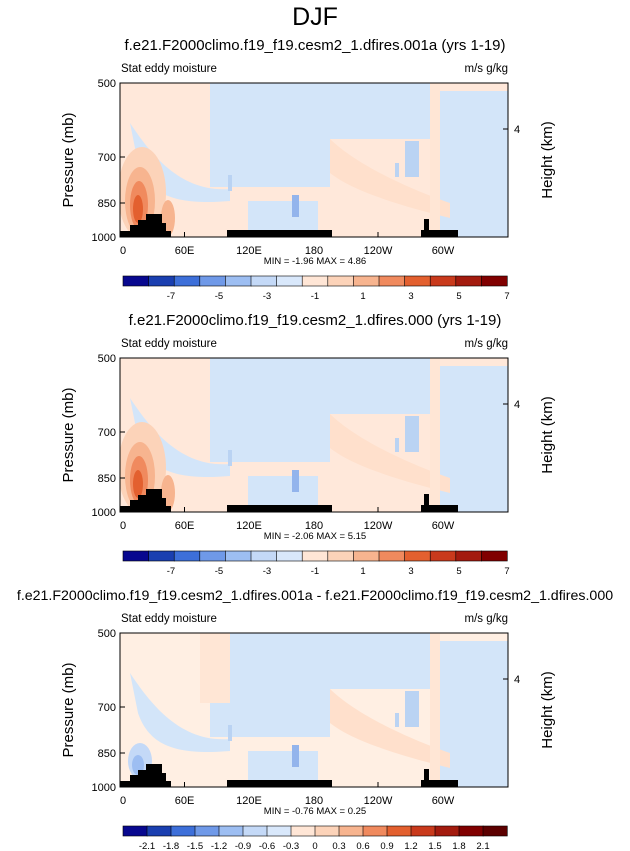  Describe the element at coordinates (547, 160) in the screenshot. I see `y2-axis-label: Height (km)` at that location.